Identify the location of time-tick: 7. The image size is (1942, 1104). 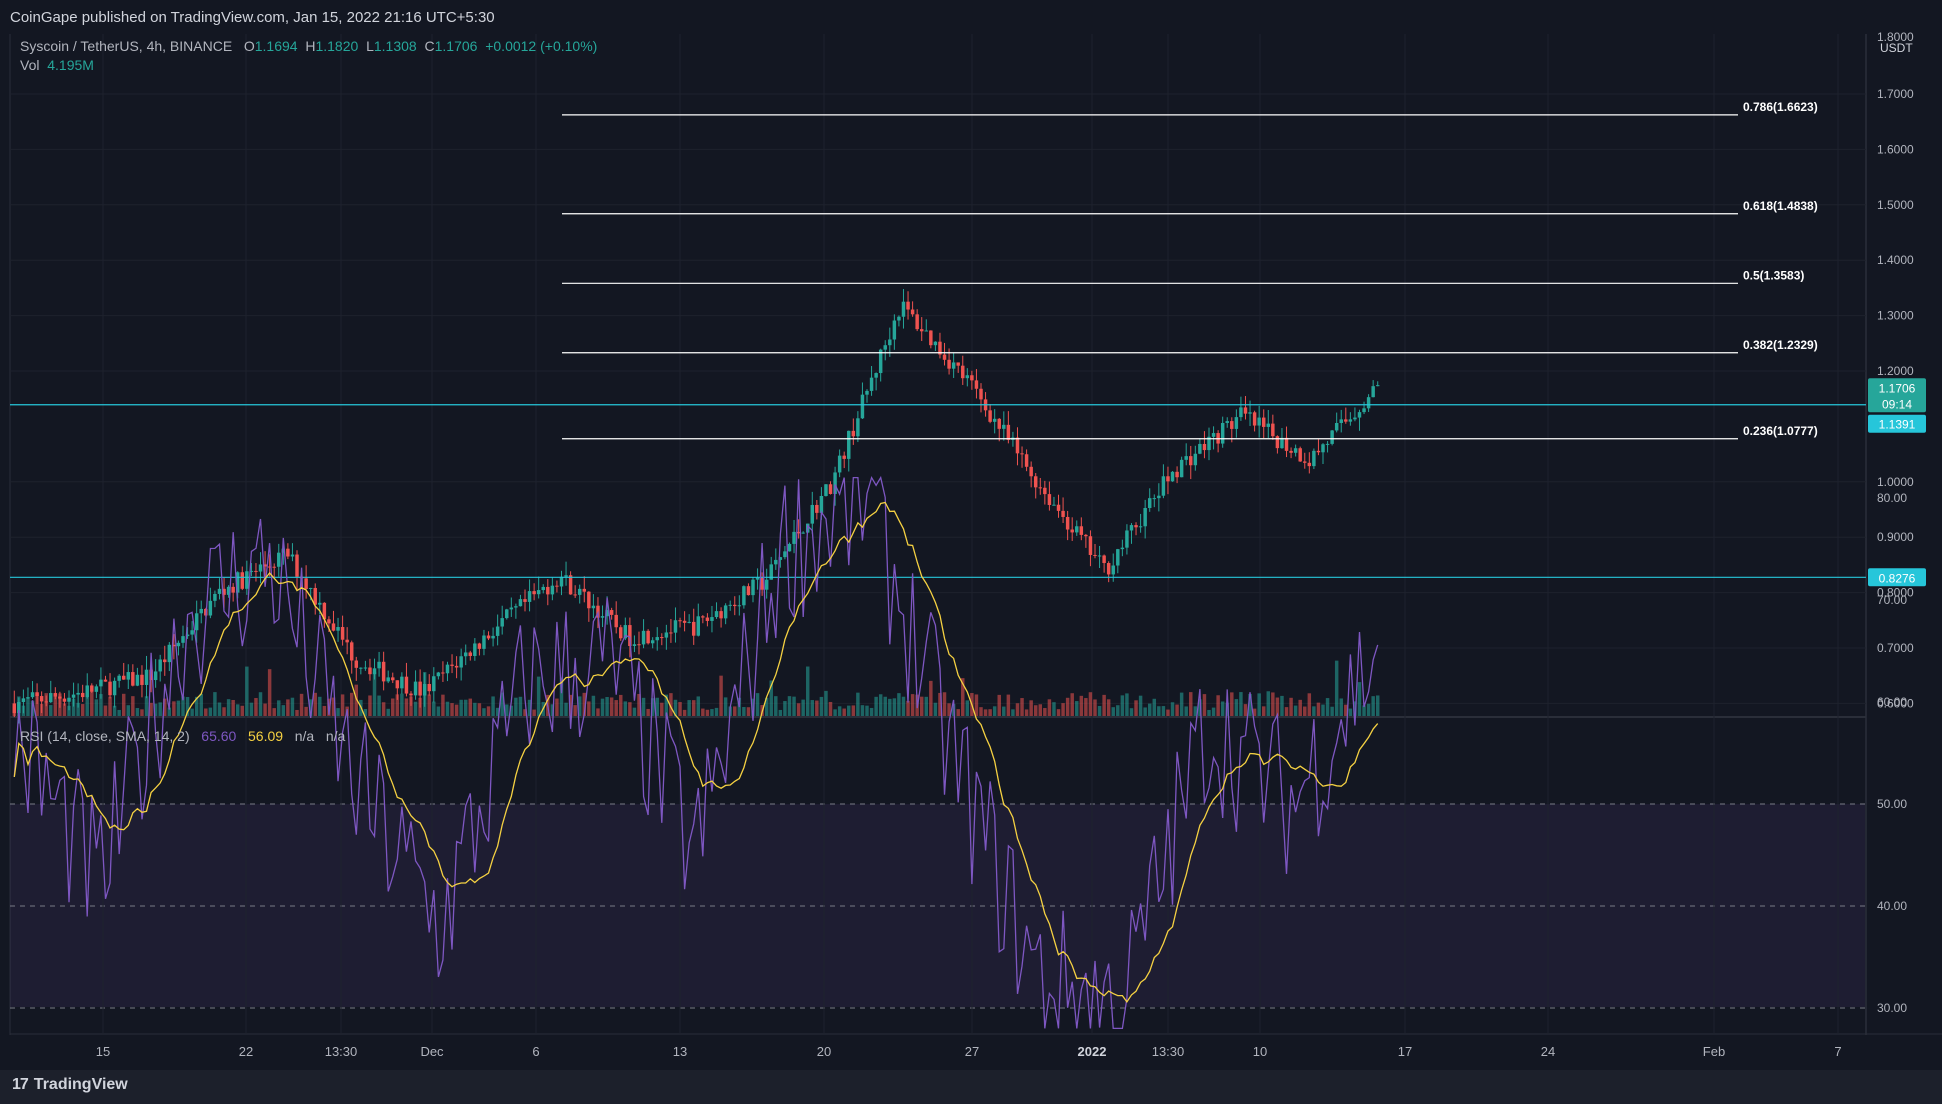
(1837, 1051).